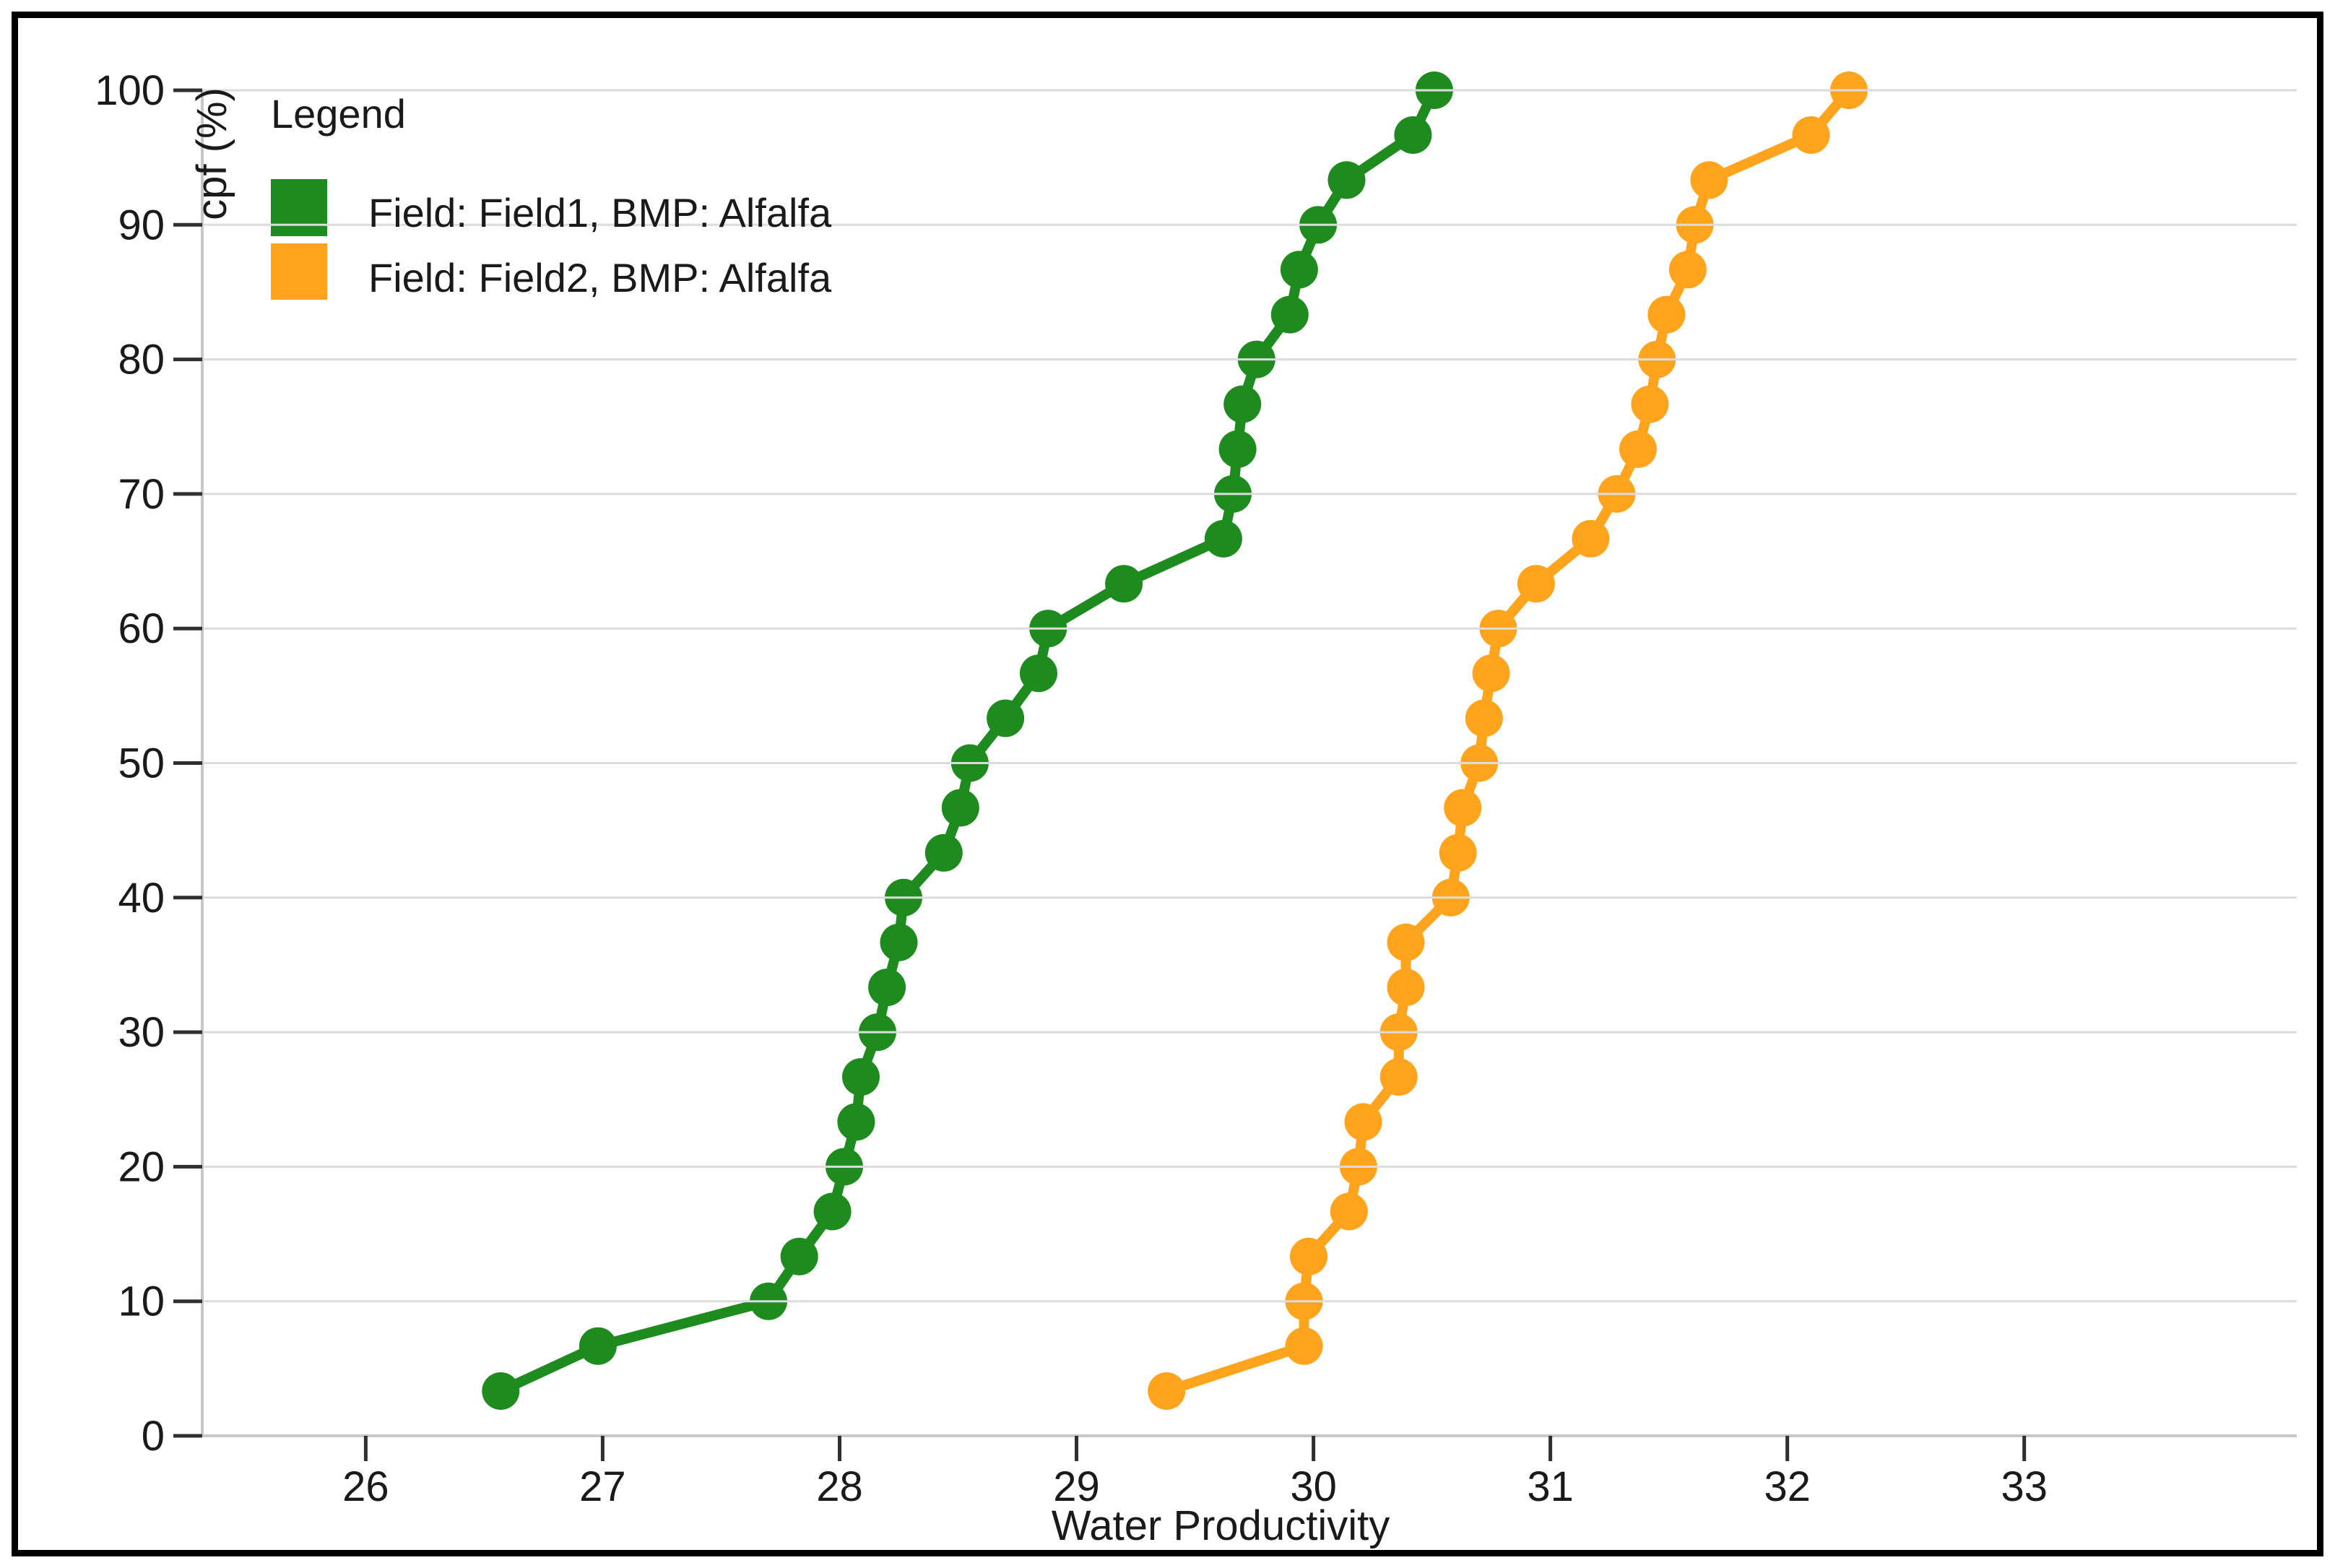 This screenshot has width=2335, height=1568. What do you see at coordinates (141, 1032) in the screenshot?
I see `y-tick-label-30: 30` at bounding box center [141, 1032].